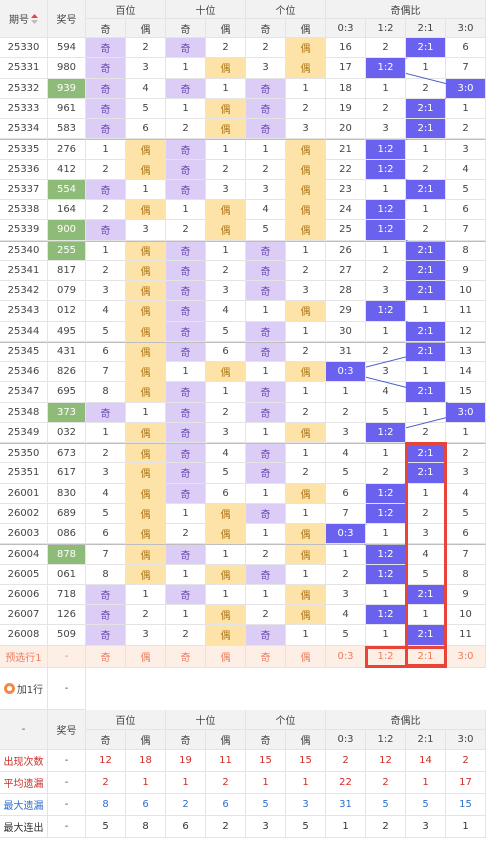  I want to click on miss-cell: 7, so click(106, 554).